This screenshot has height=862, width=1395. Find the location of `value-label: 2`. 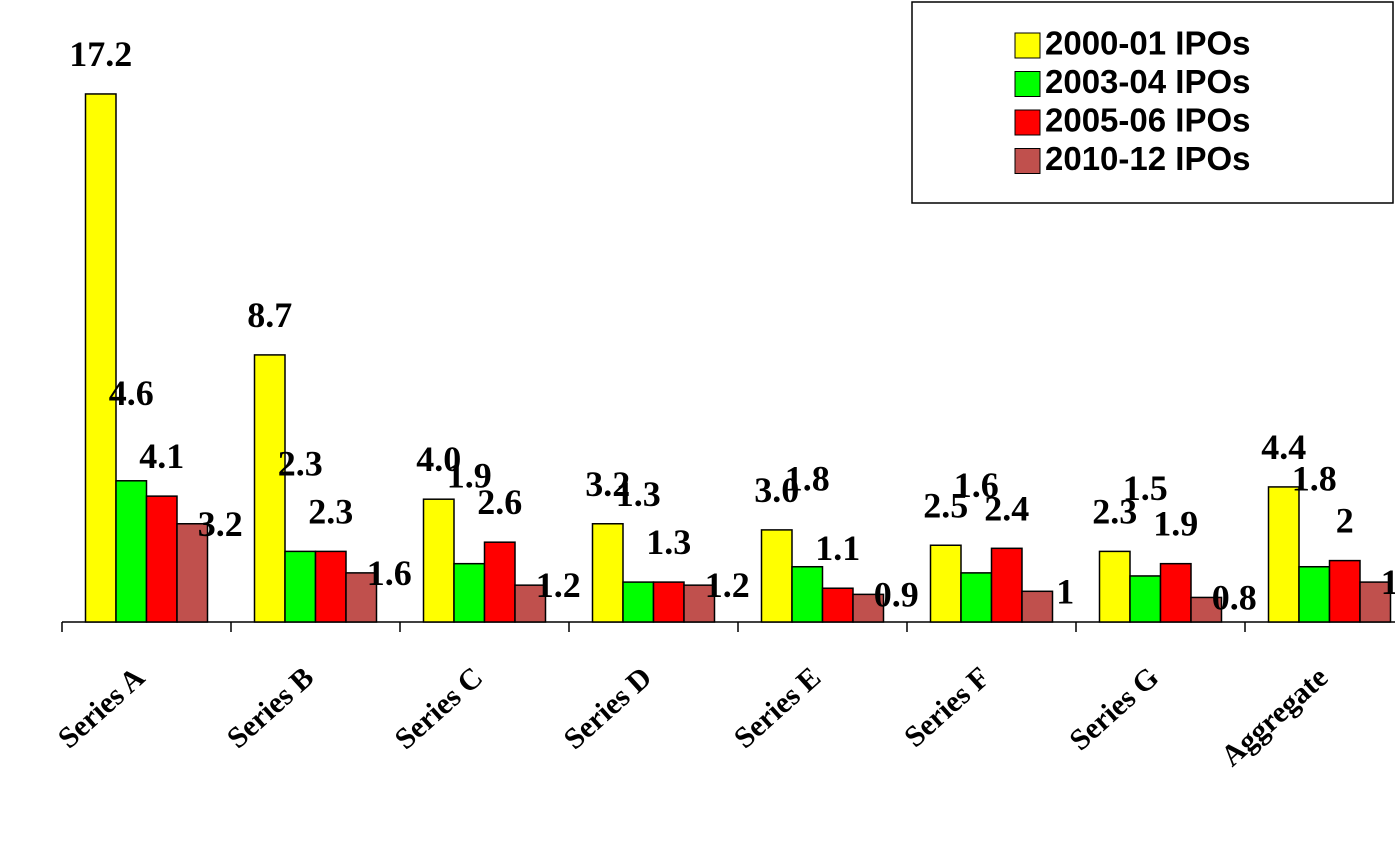

value-label: 2 is located at coordinates (1345, 521).